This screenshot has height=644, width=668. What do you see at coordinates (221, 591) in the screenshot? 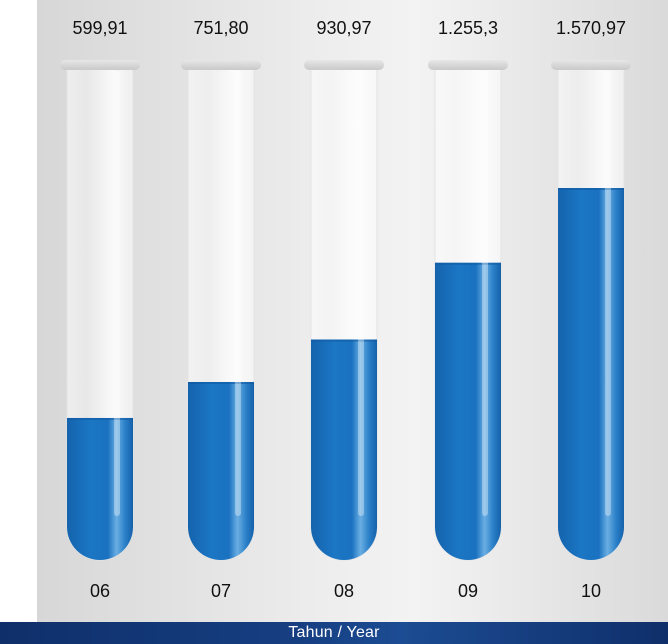
I see `tick-label-07: 07` at bounding box center [221, 591].